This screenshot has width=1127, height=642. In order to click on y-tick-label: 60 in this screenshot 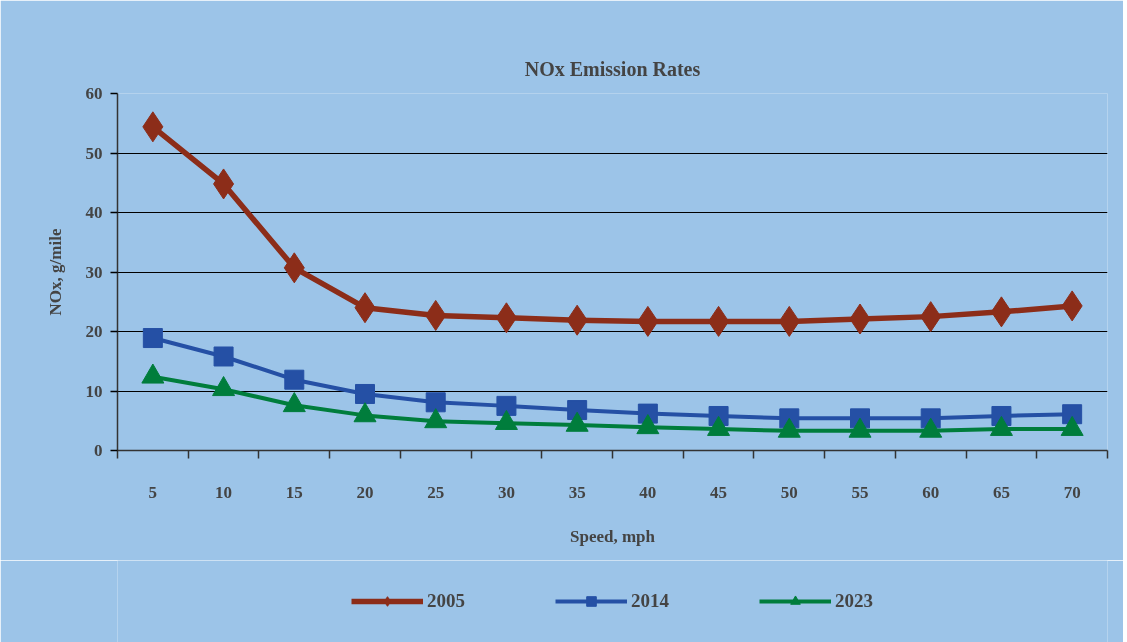, I will do `click(94, 93)`.